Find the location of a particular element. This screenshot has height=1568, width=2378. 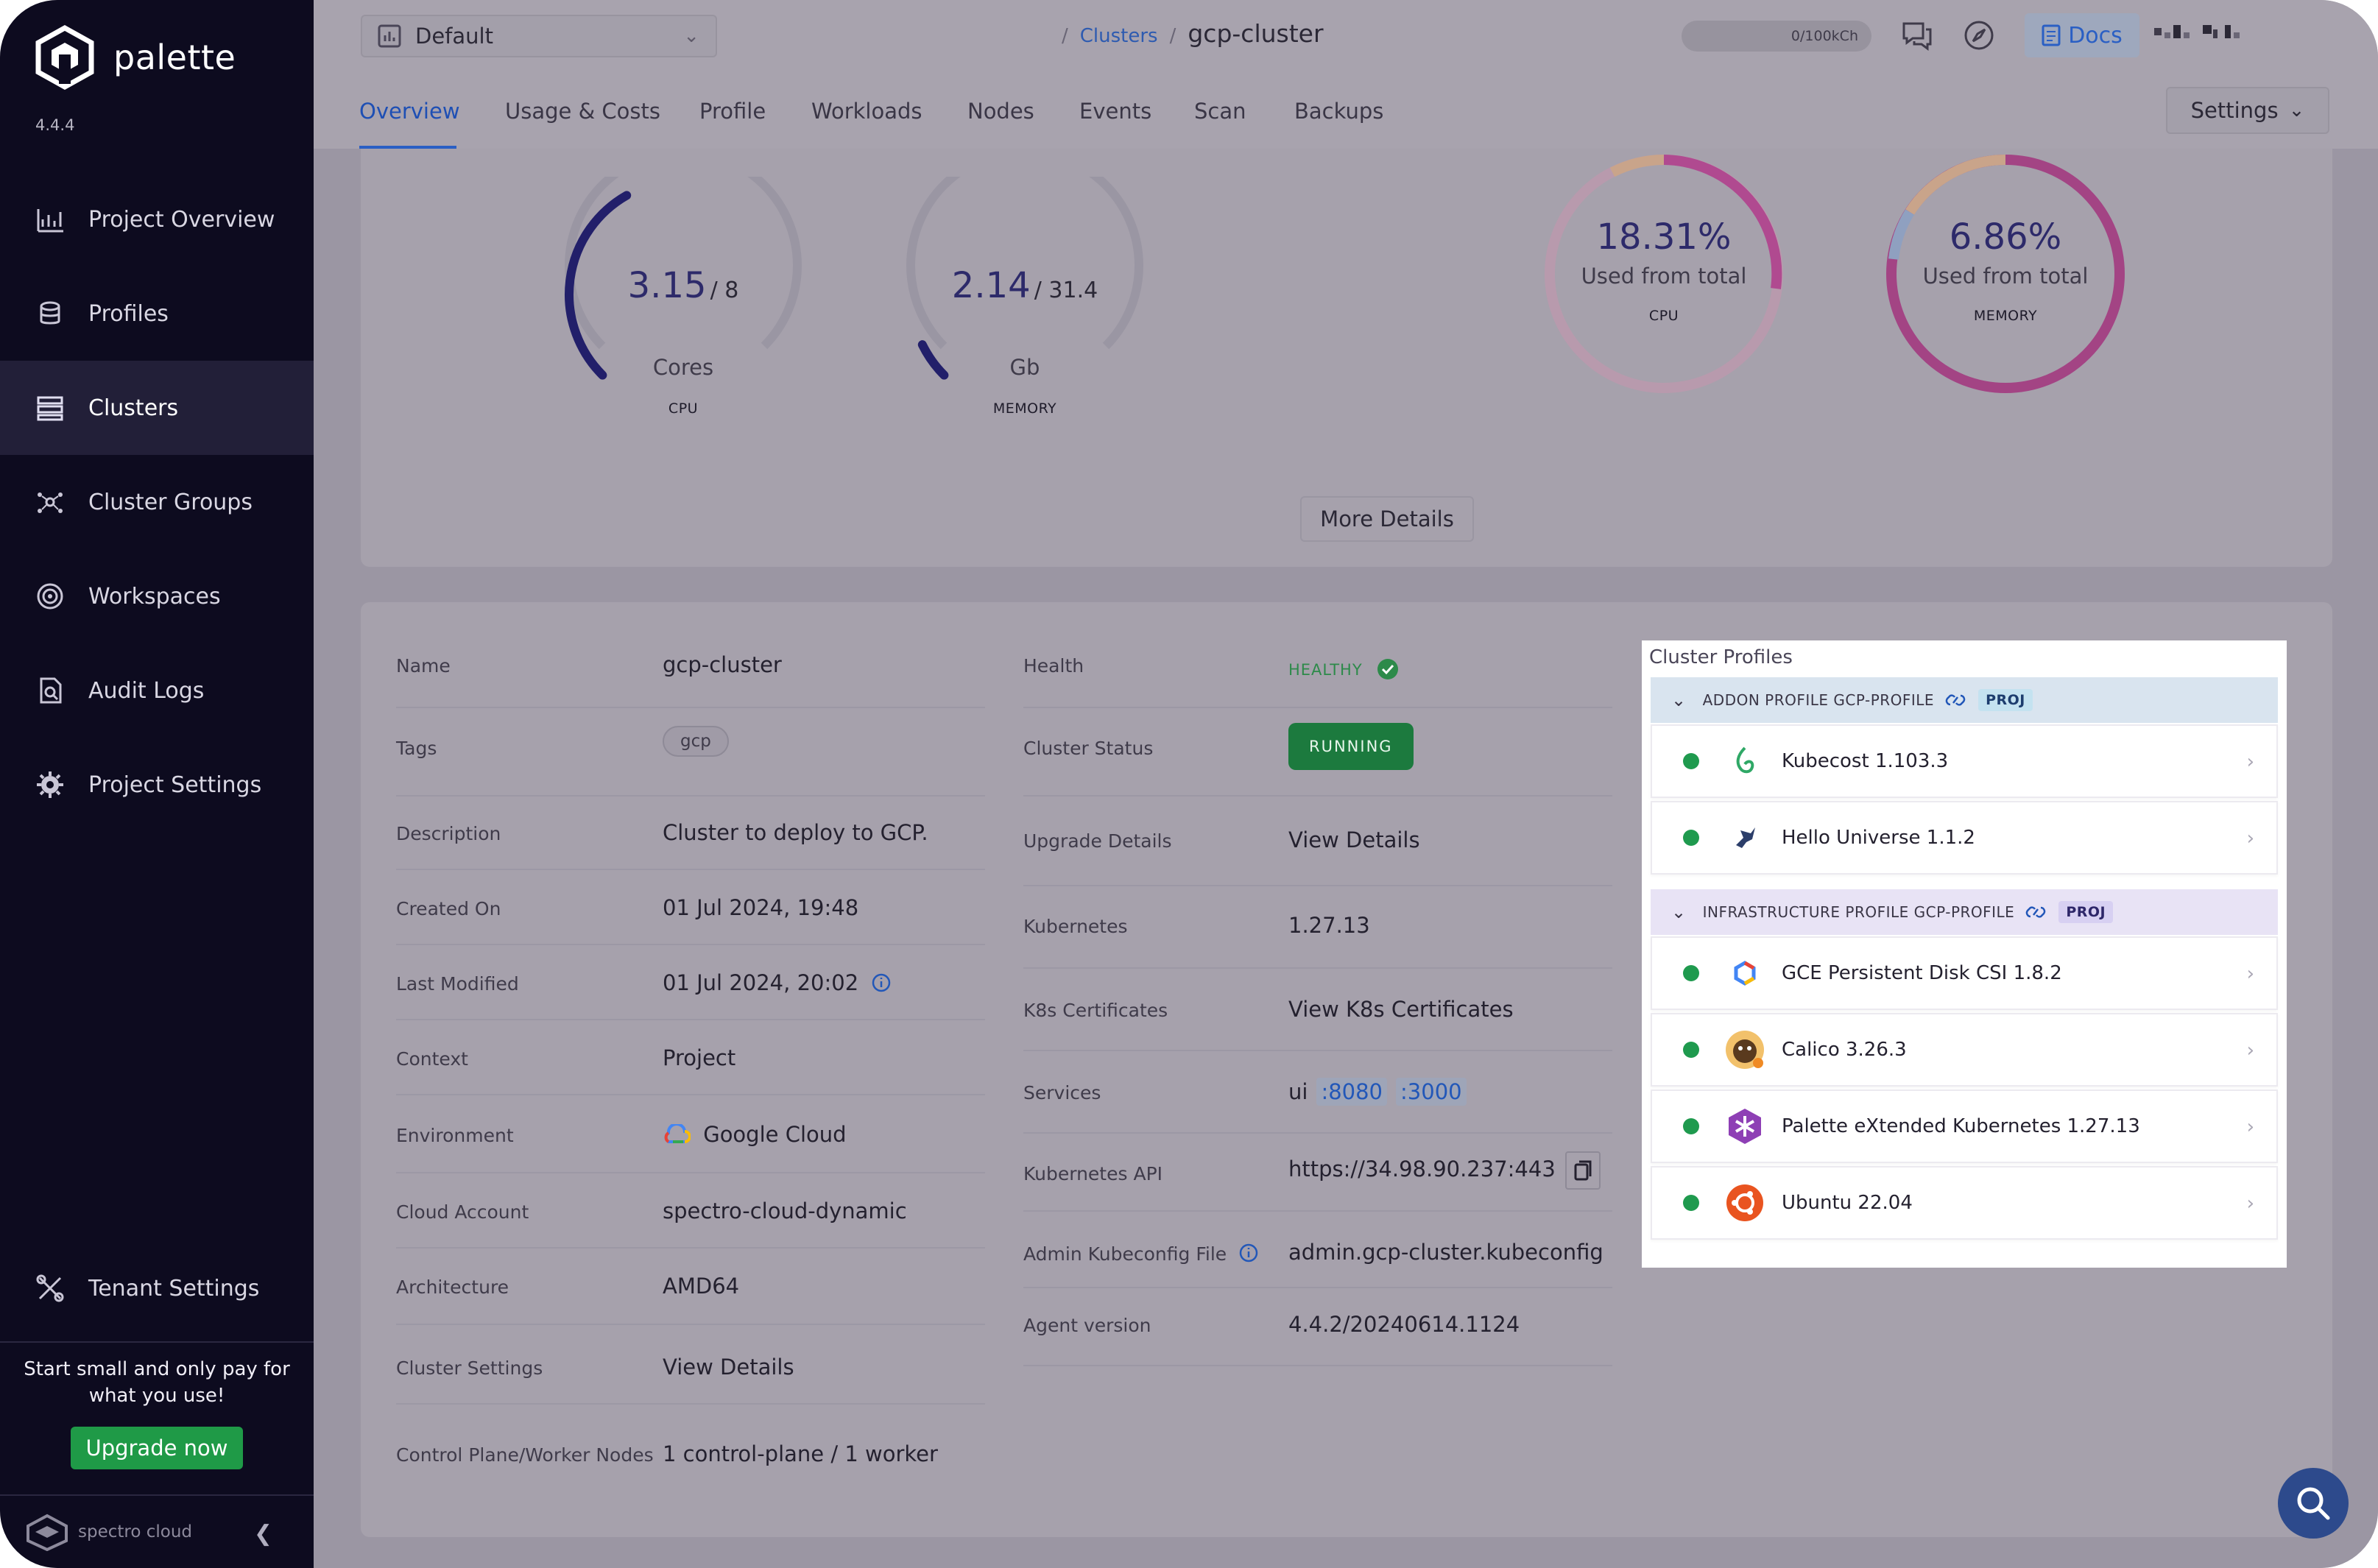

profile-item-gce-disk-csi: GCE Persistent Disk CSI 1.8.2 › is located at coordinates (1965, 973).